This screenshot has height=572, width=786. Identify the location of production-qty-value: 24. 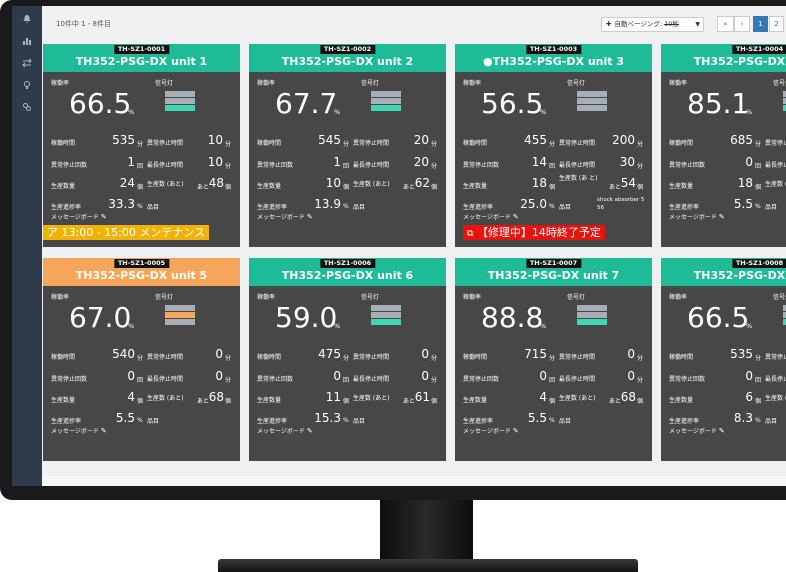
(127, 183).